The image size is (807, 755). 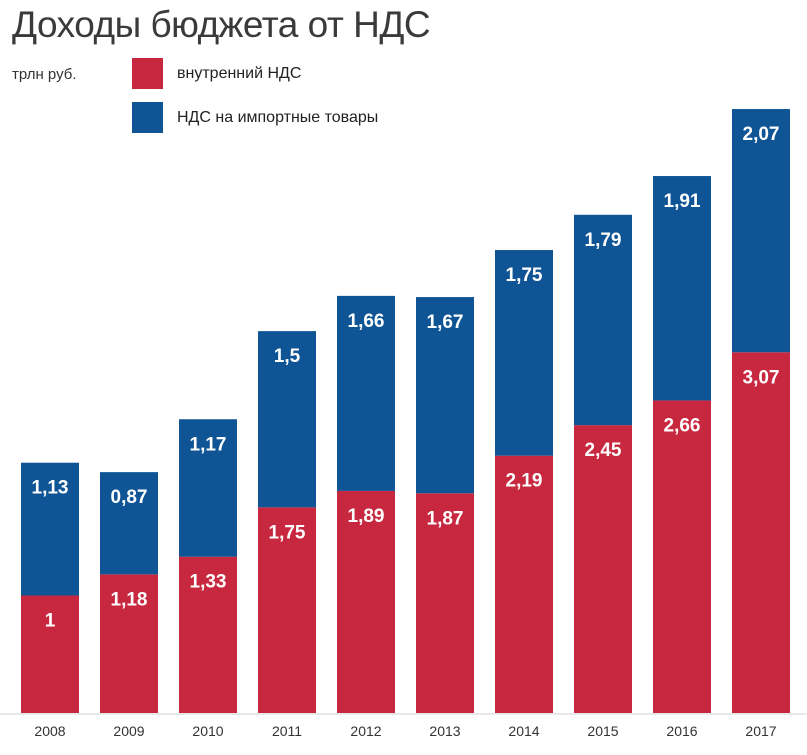 What do you see at coordinates (603, 320) in the screenshot?
I see `bar-import-vat-2015` at bounding box center [603, 320].